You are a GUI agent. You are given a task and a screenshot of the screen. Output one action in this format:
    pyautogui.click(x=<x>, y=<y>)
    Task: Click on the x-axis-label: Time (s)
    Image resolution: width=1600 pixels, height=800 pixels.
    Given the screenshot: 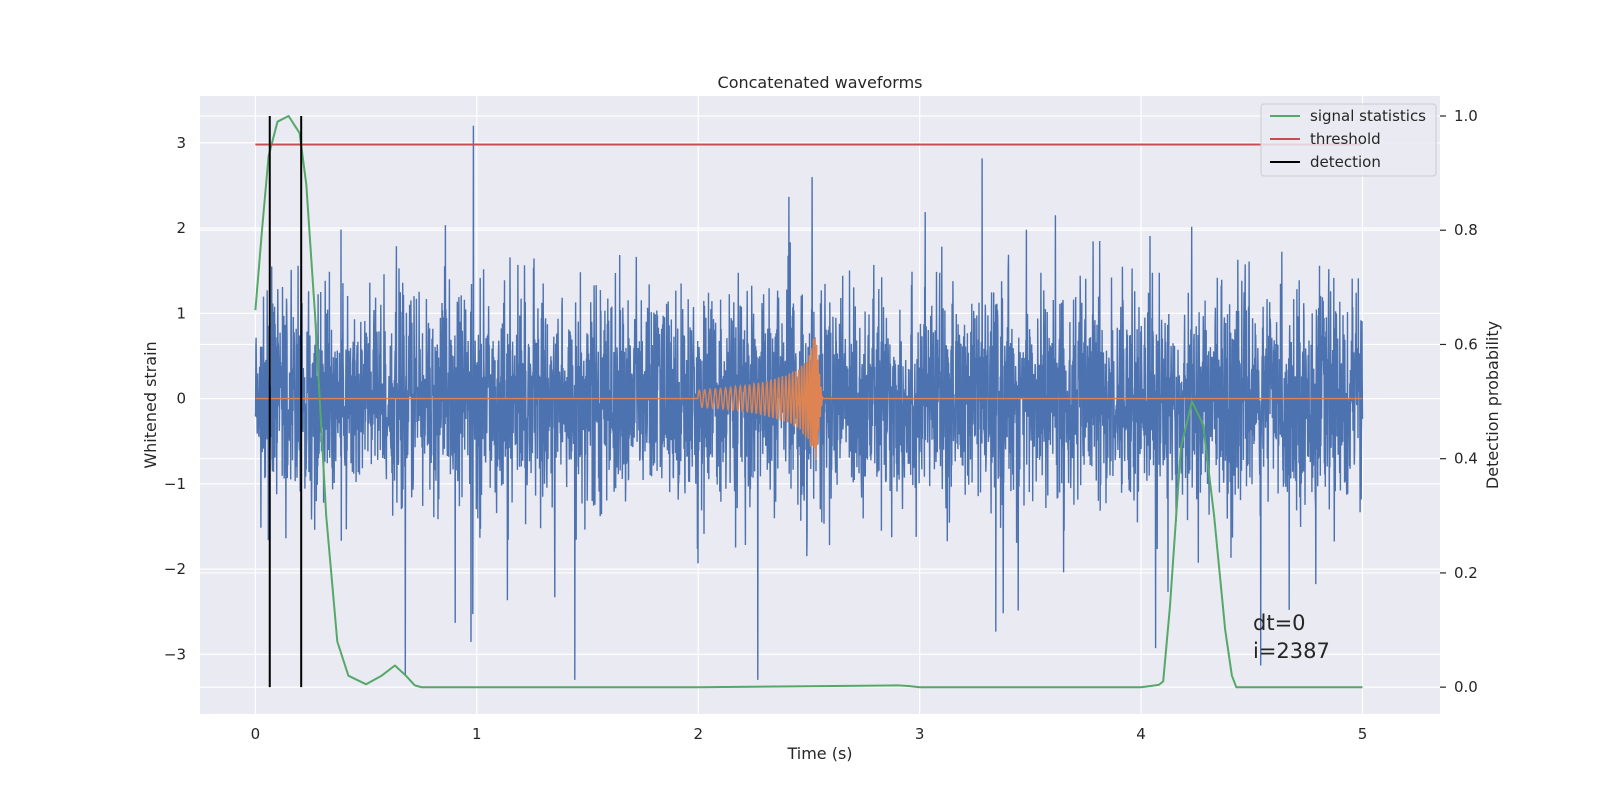 What is the action you would take?
    pyautogui.click(x=819, y=753)
    